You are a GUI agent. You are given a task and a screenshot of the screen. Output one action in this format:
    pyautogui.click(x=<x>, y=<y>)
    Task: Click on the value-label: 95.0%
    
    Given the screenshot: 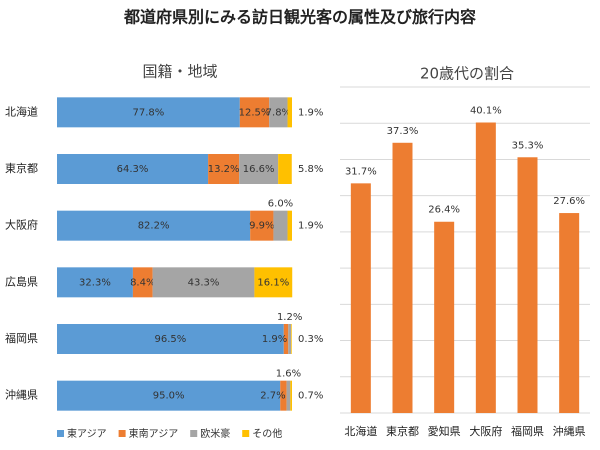 What is the action you would take?
    pyautogui.click(x=169, y=396)
    